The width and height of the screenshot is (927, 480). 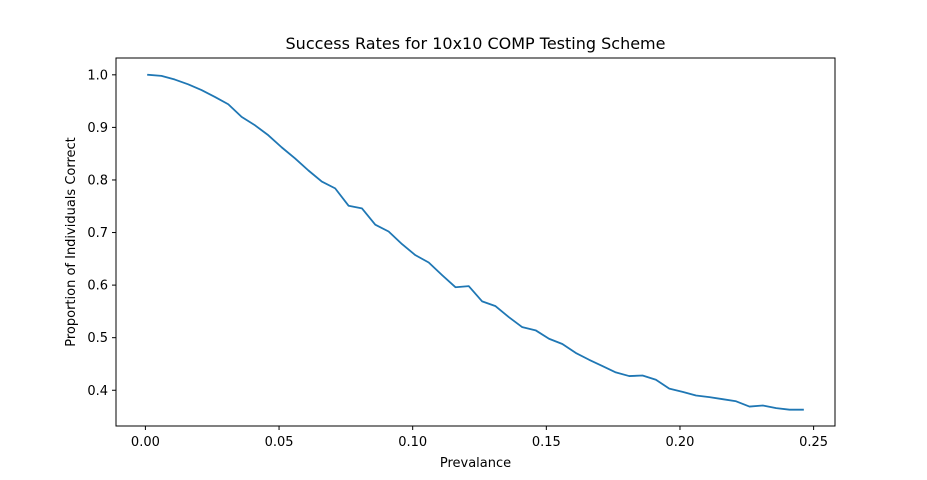 What do you see at coordinates (546, 442) in the screenshot?
I see `x-tick-label: 0.15` at bounding box center [546, 442].